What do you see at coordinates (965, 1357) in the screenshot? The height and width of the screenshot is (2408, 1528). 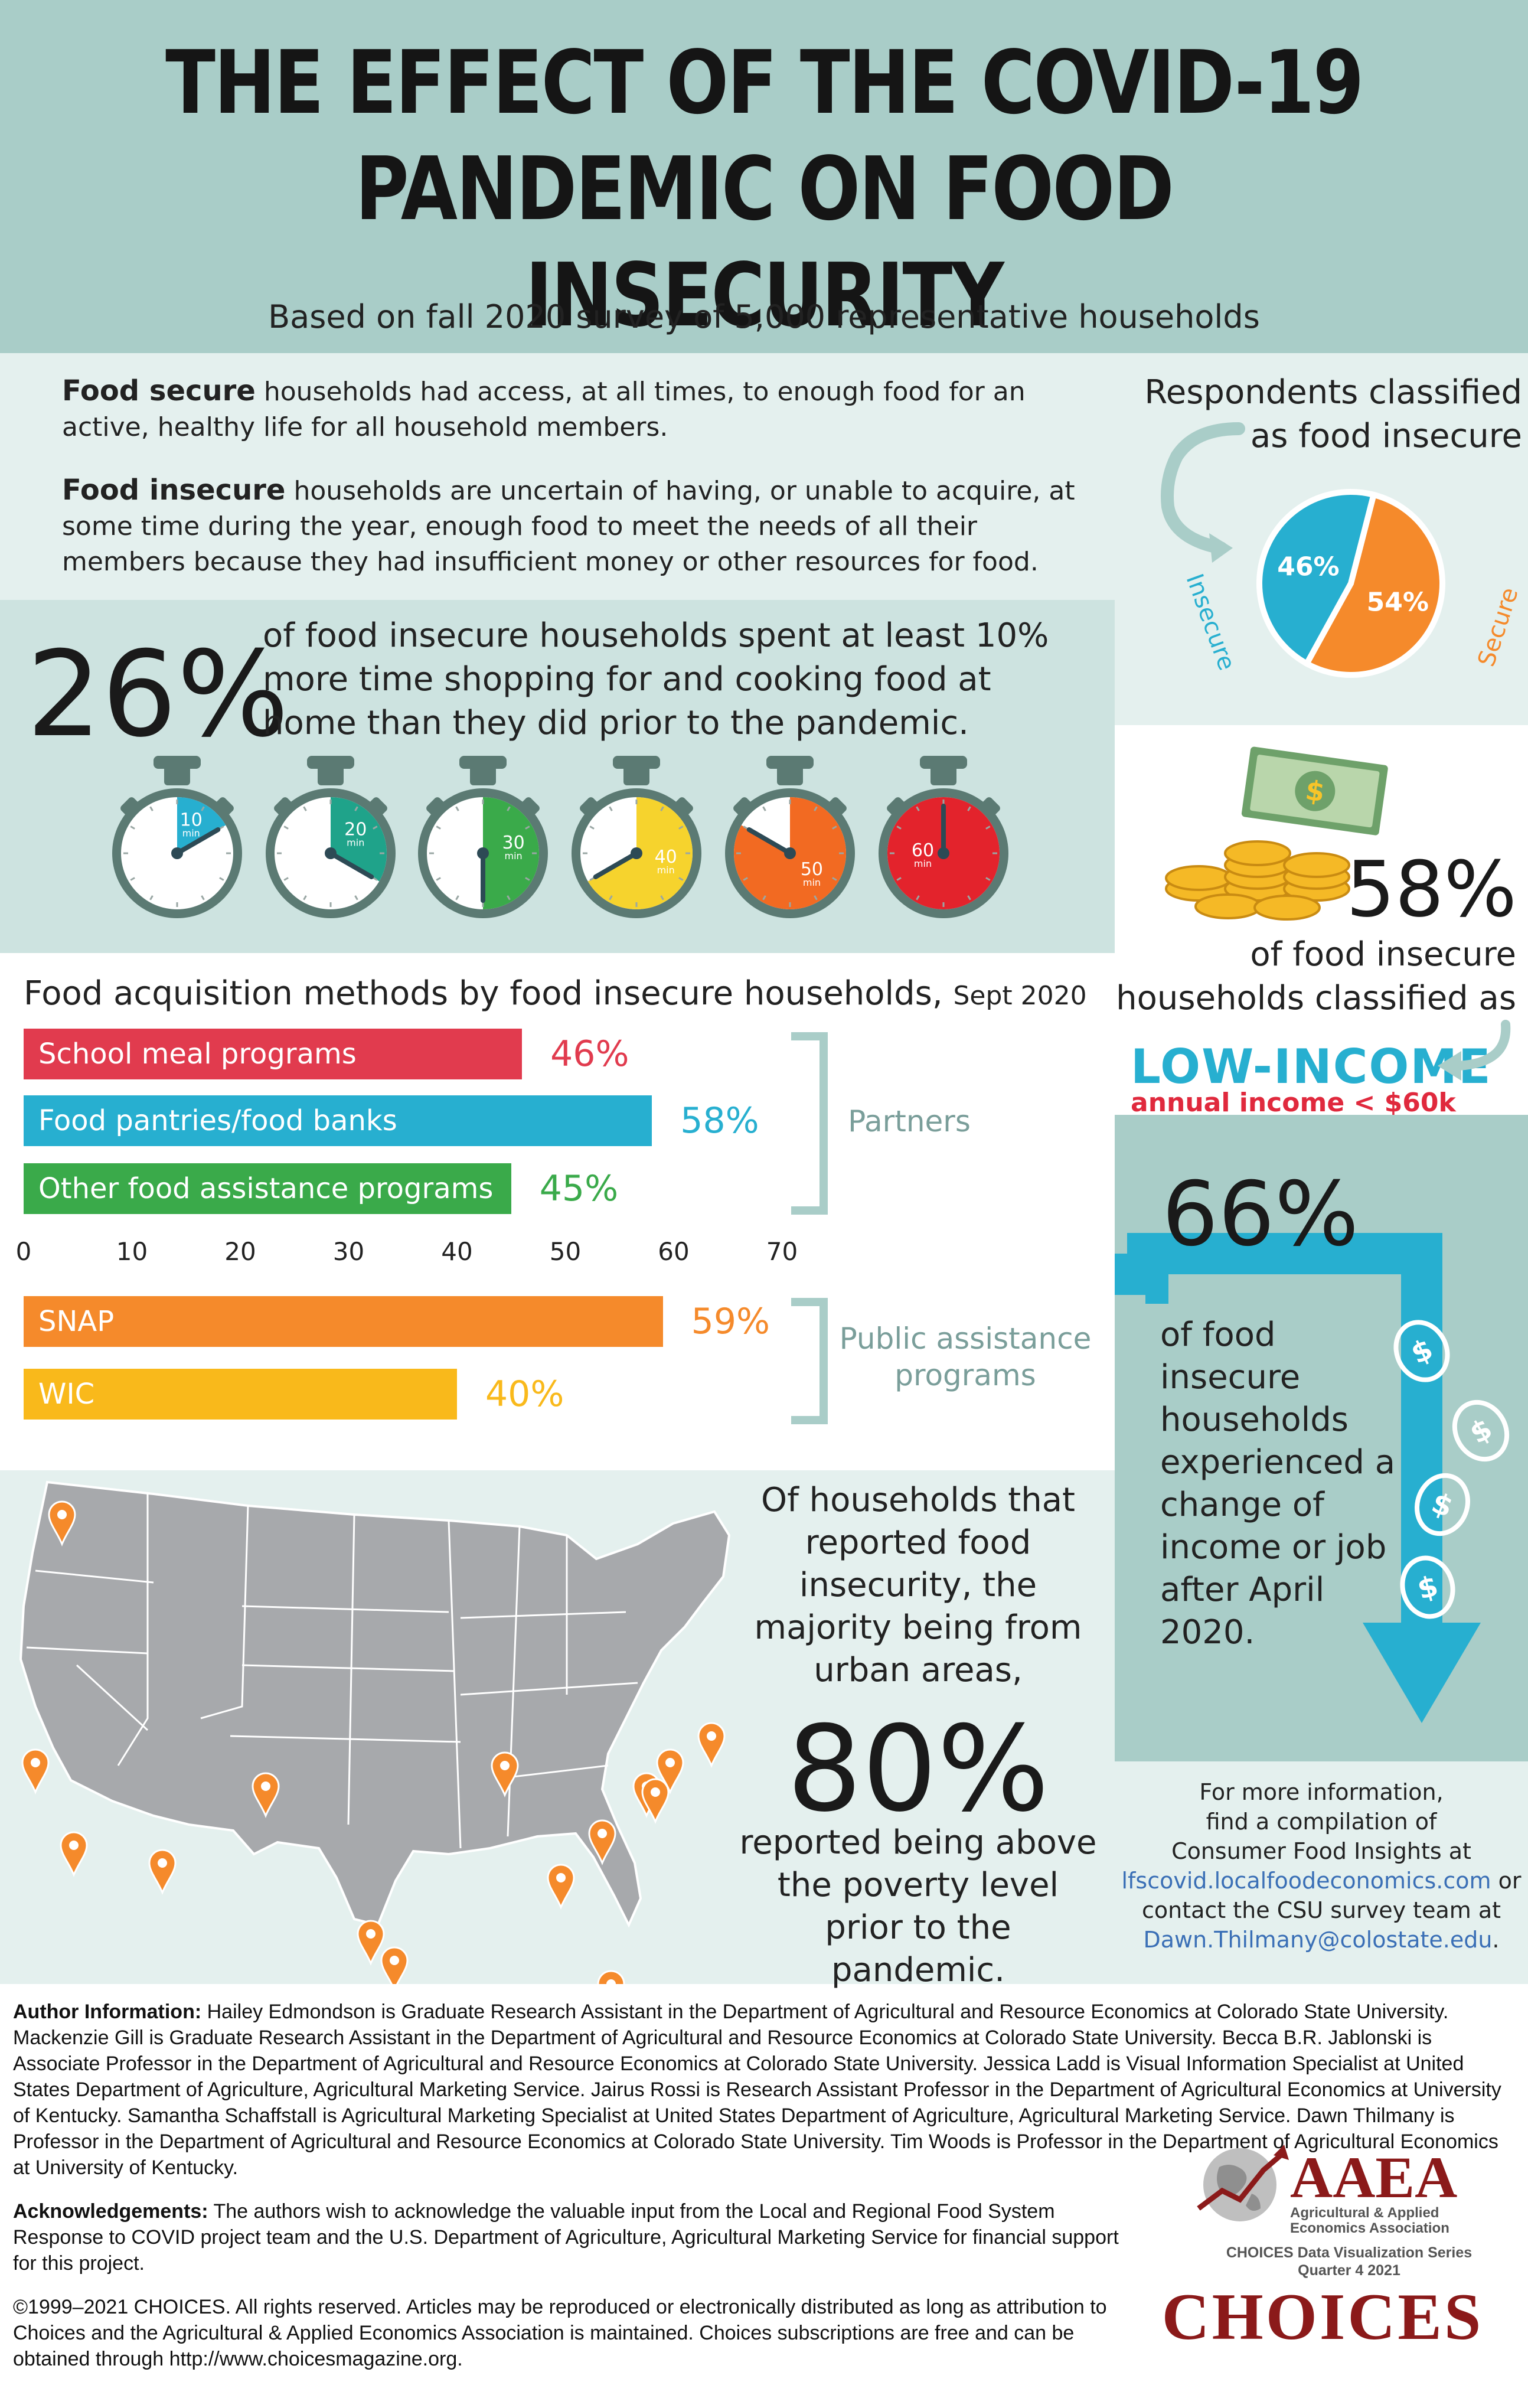 I see `group-label-public-assistance: Public assistance programs` at bounding box center [965, 1357].